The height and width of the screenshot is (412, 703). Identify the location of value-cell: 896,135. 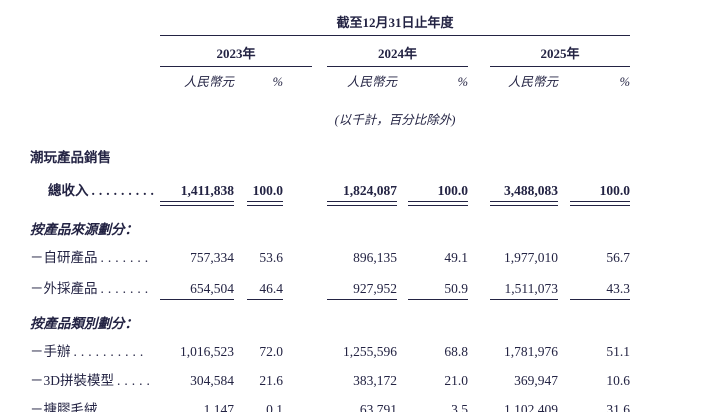
(375, 257).